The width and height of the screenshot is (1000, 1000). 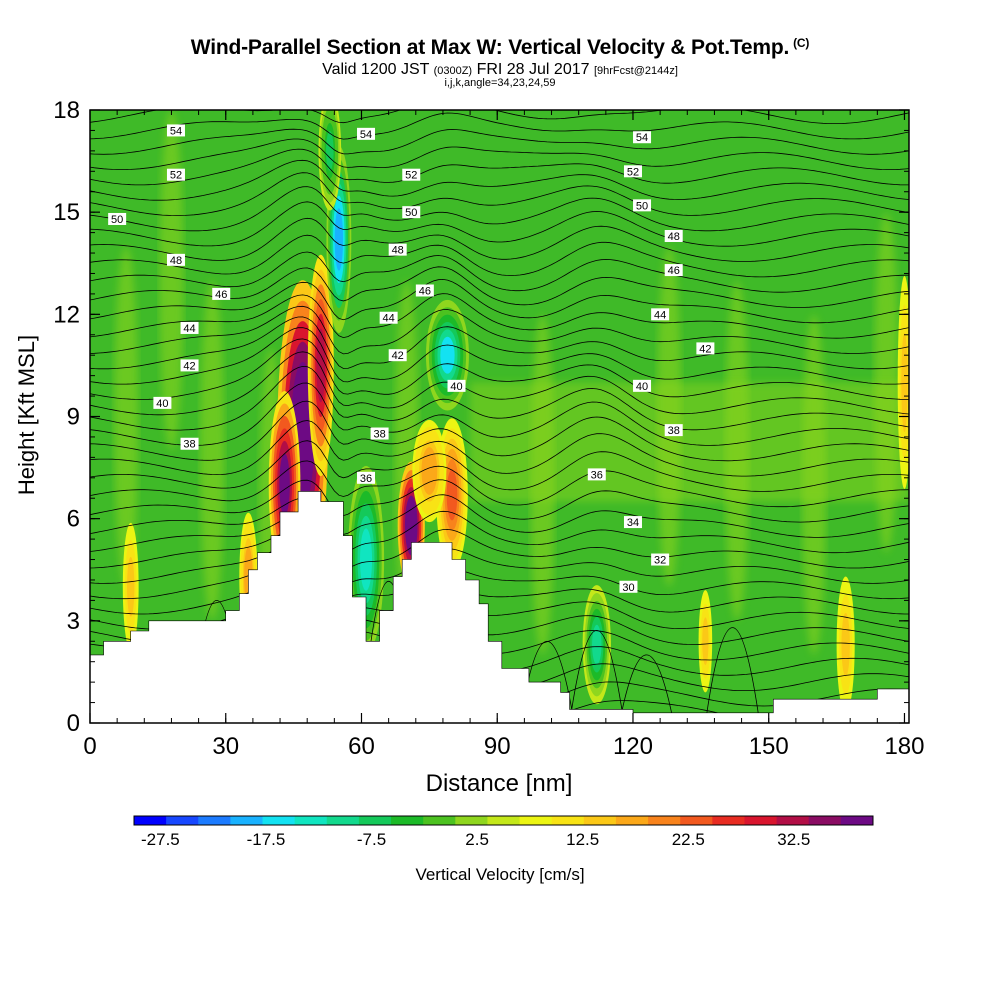 I want to click on subtitle-fcst: [9hrFcst@2144z], so click(x=635, y=71).